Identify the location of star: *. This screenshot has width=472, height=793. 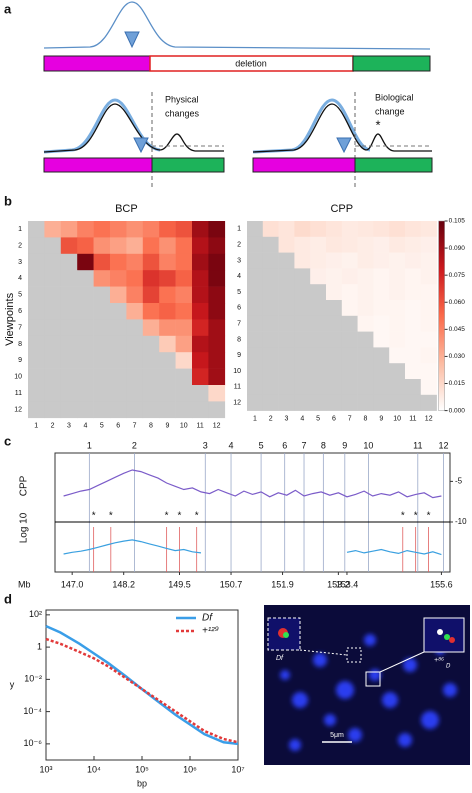
(197, 516).